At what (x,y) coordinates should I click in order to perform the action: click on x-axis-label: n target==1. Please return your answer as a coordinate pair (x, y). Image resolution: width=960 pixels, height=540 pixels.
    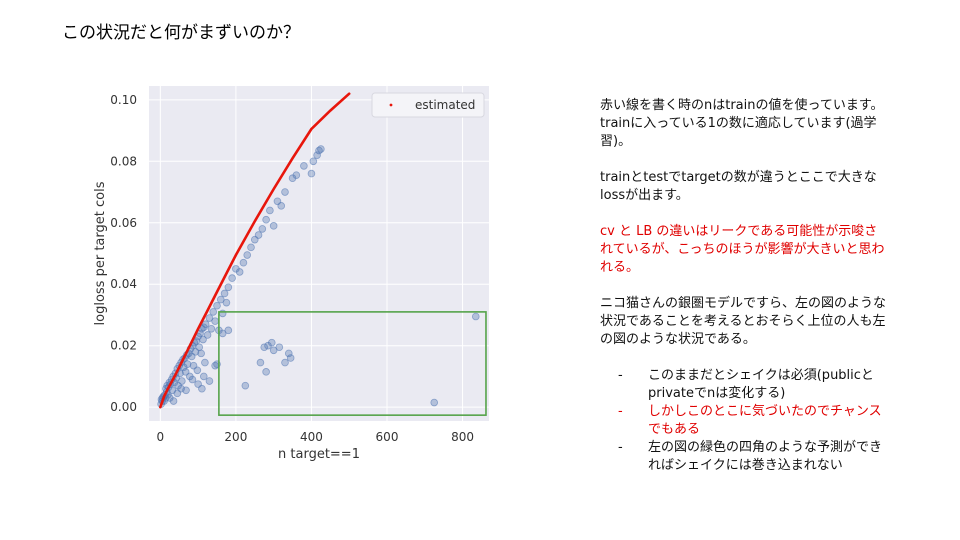
    Looking at the image, I should click on (319, 454).